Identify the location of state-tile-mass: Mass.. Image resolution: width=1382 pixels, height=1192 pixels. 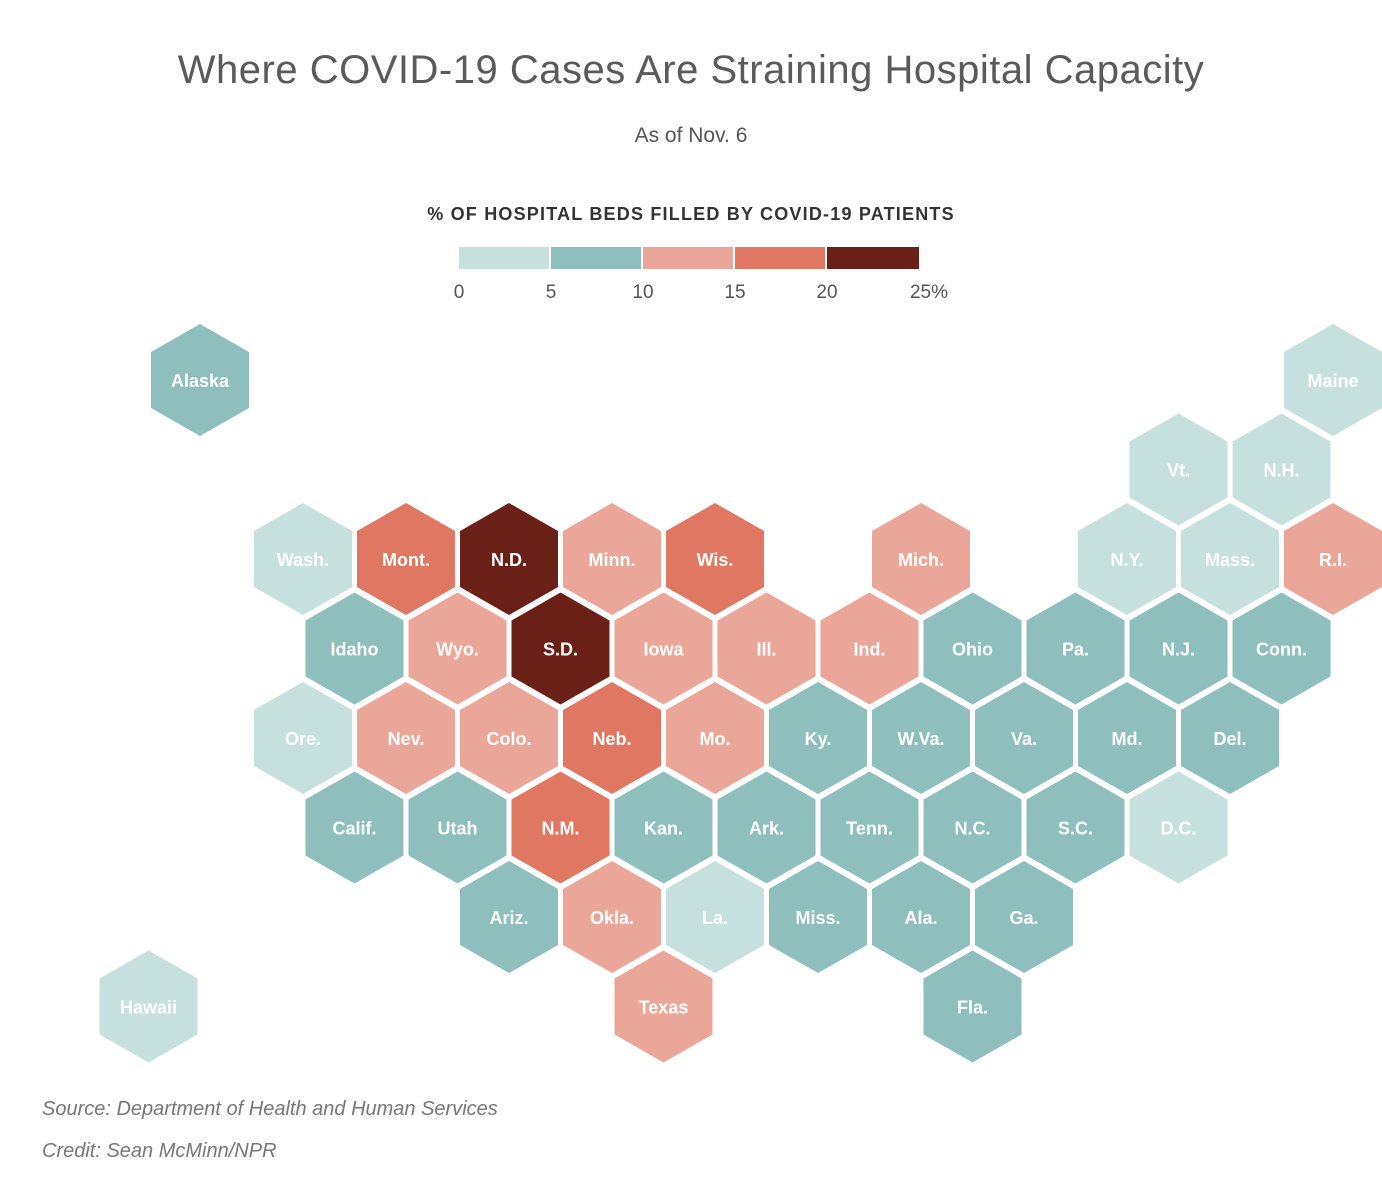
(1230, 559).